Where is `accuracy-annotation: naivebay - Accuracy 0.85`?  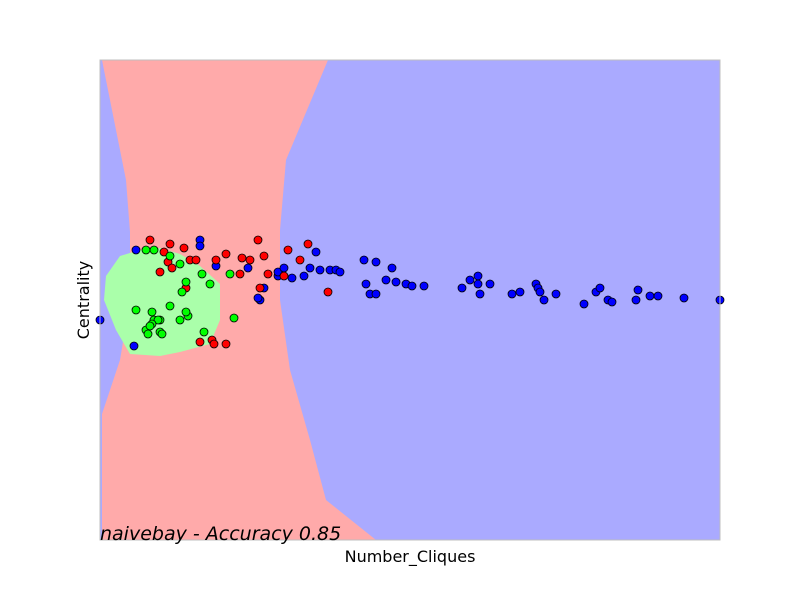
accuracy-annotation: naivebay - Accuracy 0.85 is located at coordinates (220, 534).